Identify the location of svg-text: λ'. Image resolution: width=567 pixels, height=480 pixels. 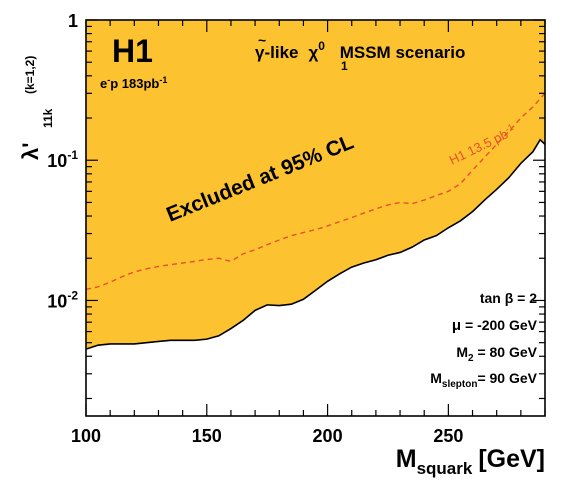
(30, 151).